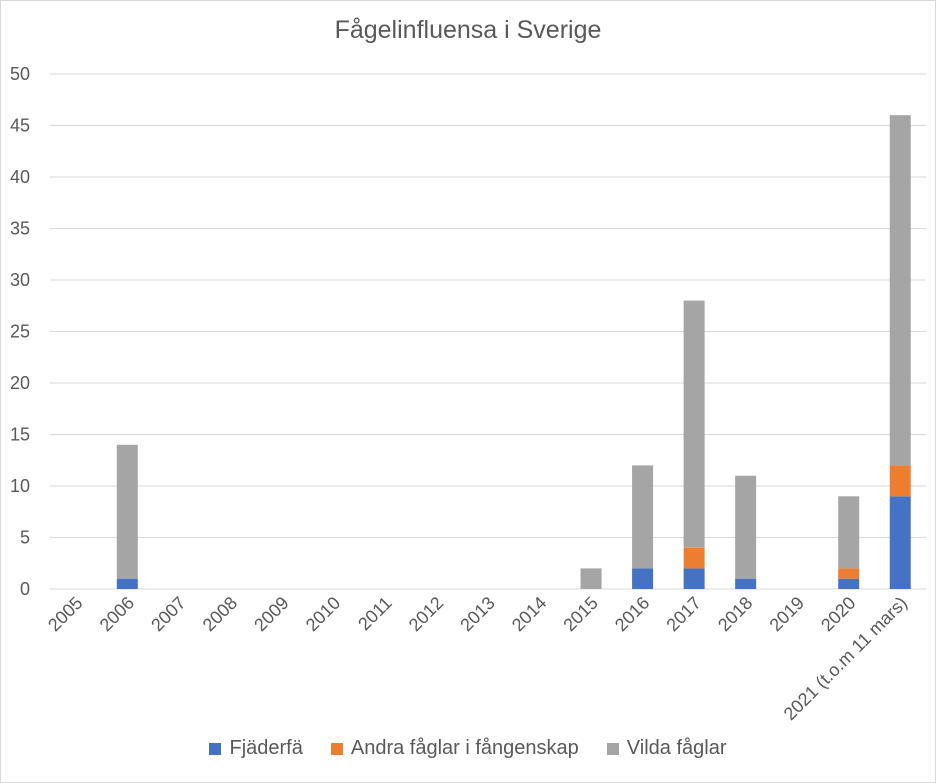 The image size is (936, 783). I want to click on y-tick-label: 45, so click(20, 126).